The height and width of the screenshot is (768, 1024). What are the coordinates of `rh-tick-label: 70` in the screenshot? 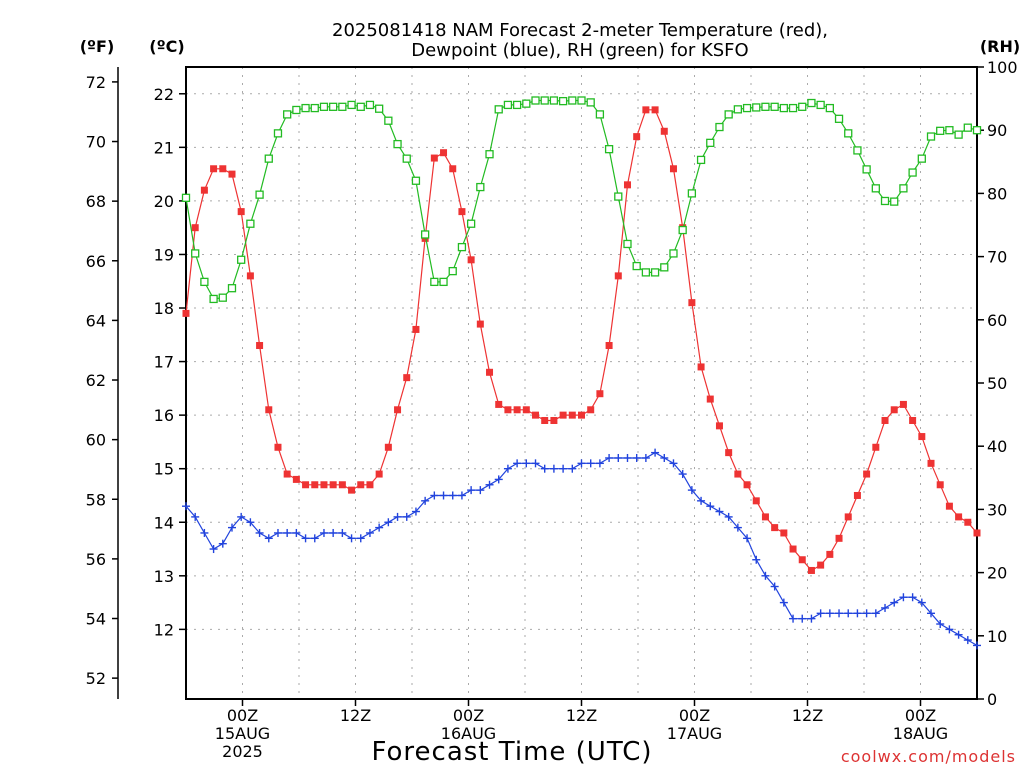 It's located at (997, 257).